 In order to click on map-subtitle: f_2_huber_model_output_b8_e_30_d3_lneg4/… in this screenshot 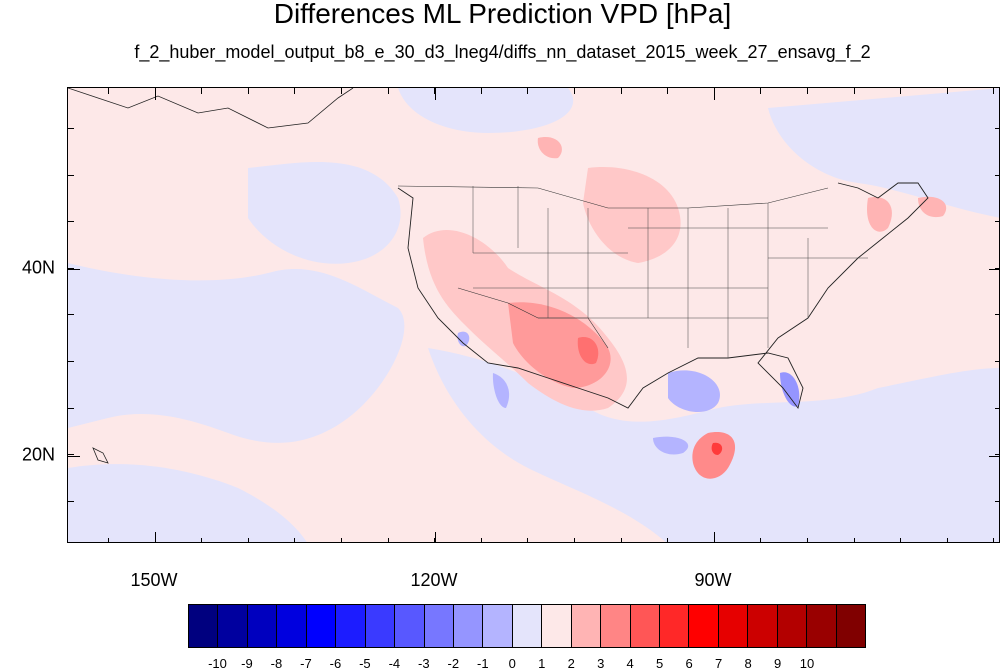, I will do `click(502, 52)`.